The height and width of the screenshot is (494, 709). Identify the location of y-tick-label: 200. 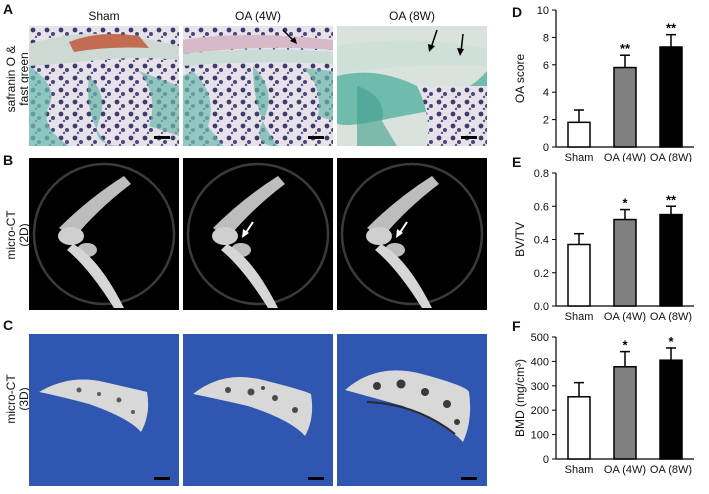
(540, 411).